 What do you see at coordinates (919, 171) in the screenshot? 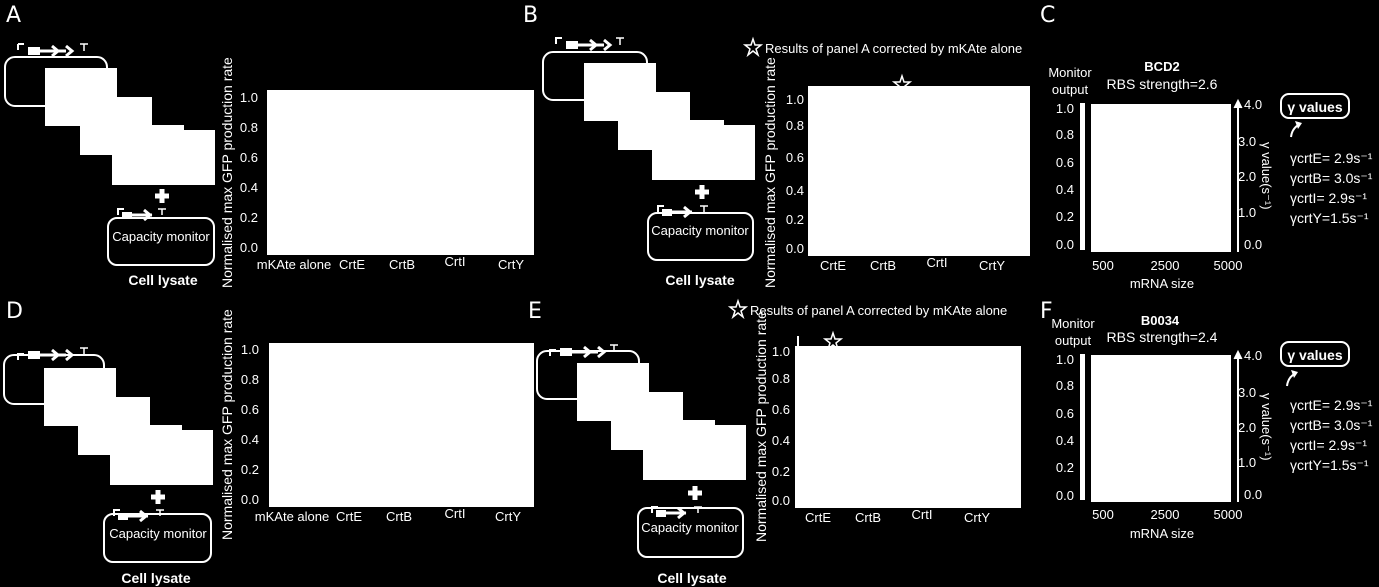
I see `plot-area-b` at bounding box center [919, 171].